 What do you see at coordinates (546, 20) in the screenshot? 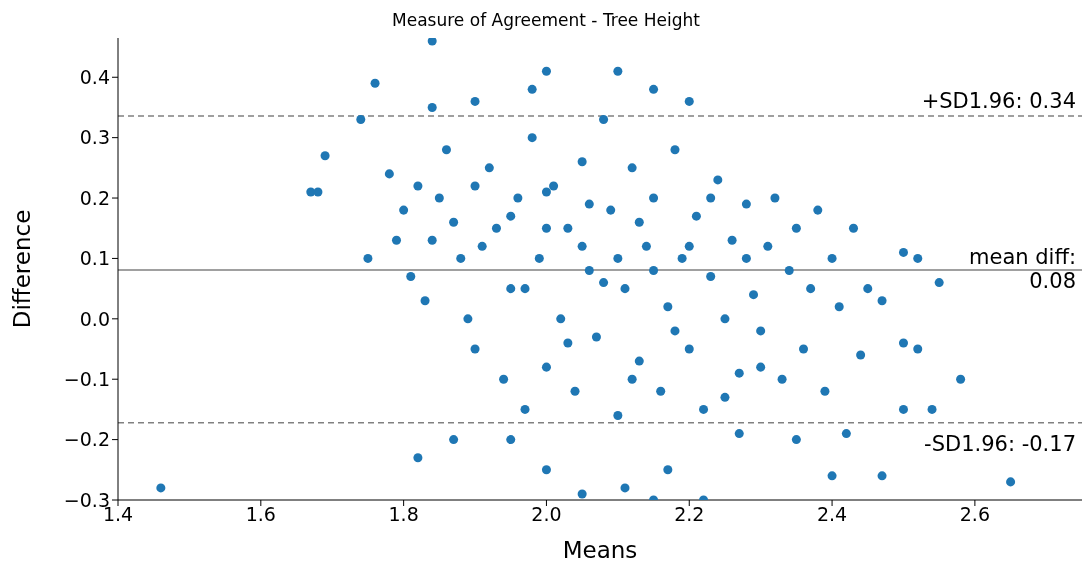
I see `chart-title: Measure of Agreement - Tree Height` at bounding box center [546, 20].